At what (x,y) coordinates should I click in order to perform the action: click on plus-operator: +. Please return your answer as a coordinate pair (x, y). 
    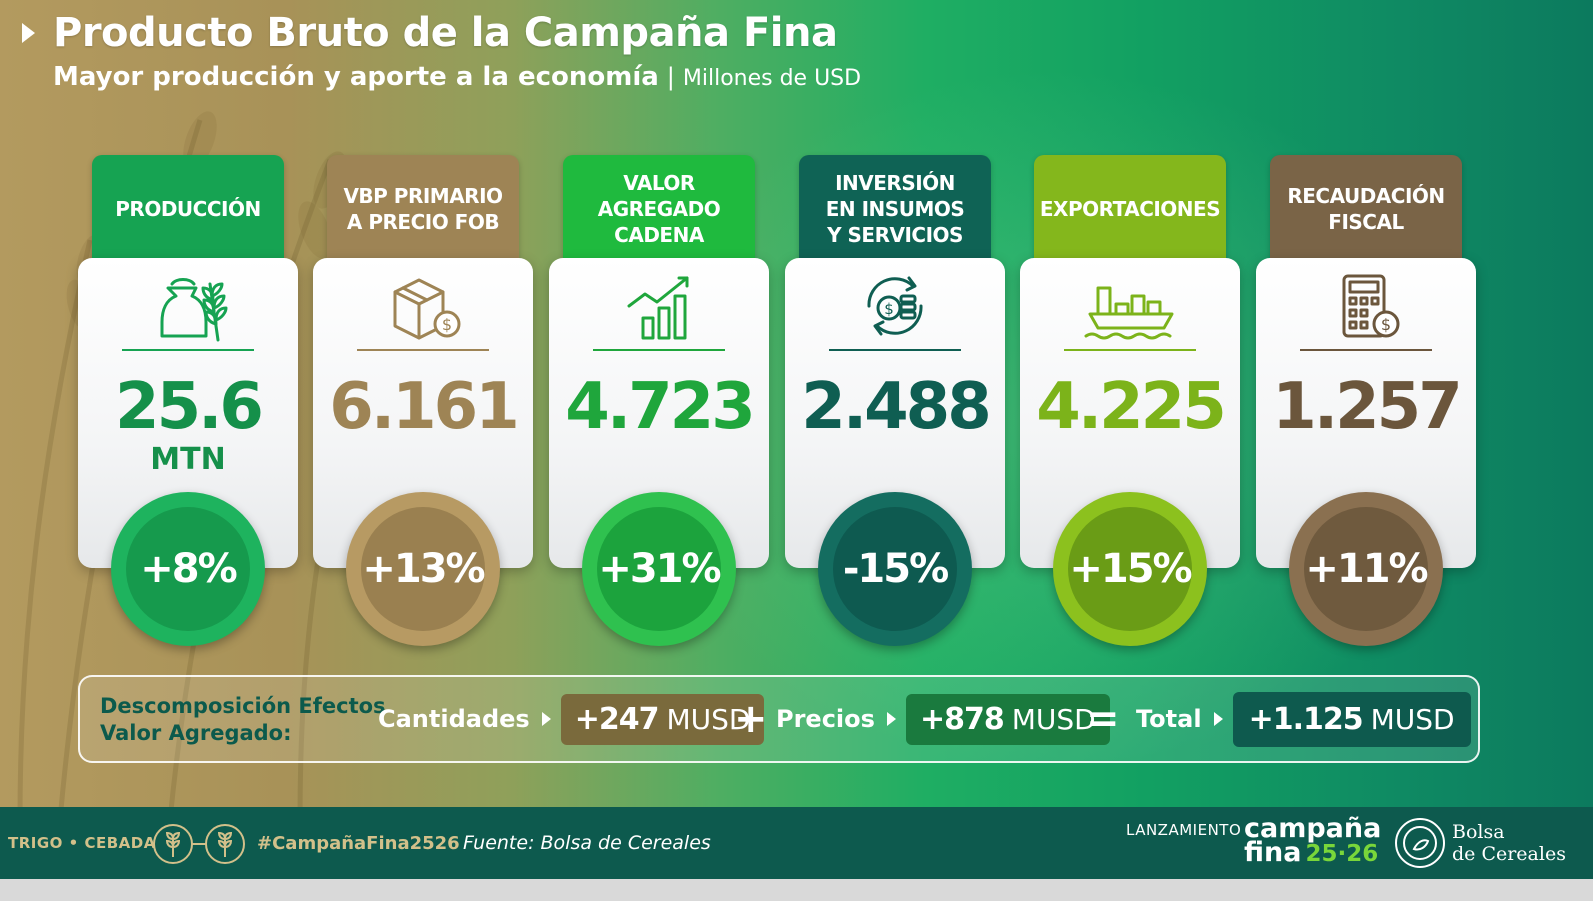
    Looking at the image, I should click on (751, 719).